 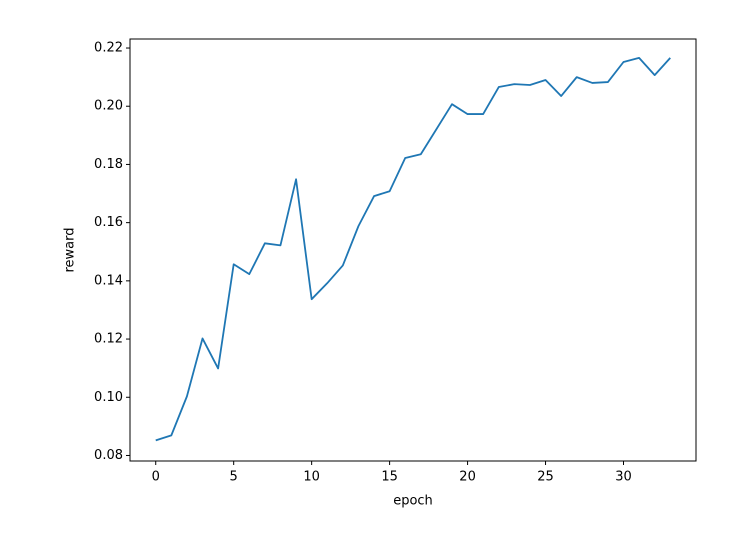 I want to click on x-tick-label: 15, so click(x=389, y=477).